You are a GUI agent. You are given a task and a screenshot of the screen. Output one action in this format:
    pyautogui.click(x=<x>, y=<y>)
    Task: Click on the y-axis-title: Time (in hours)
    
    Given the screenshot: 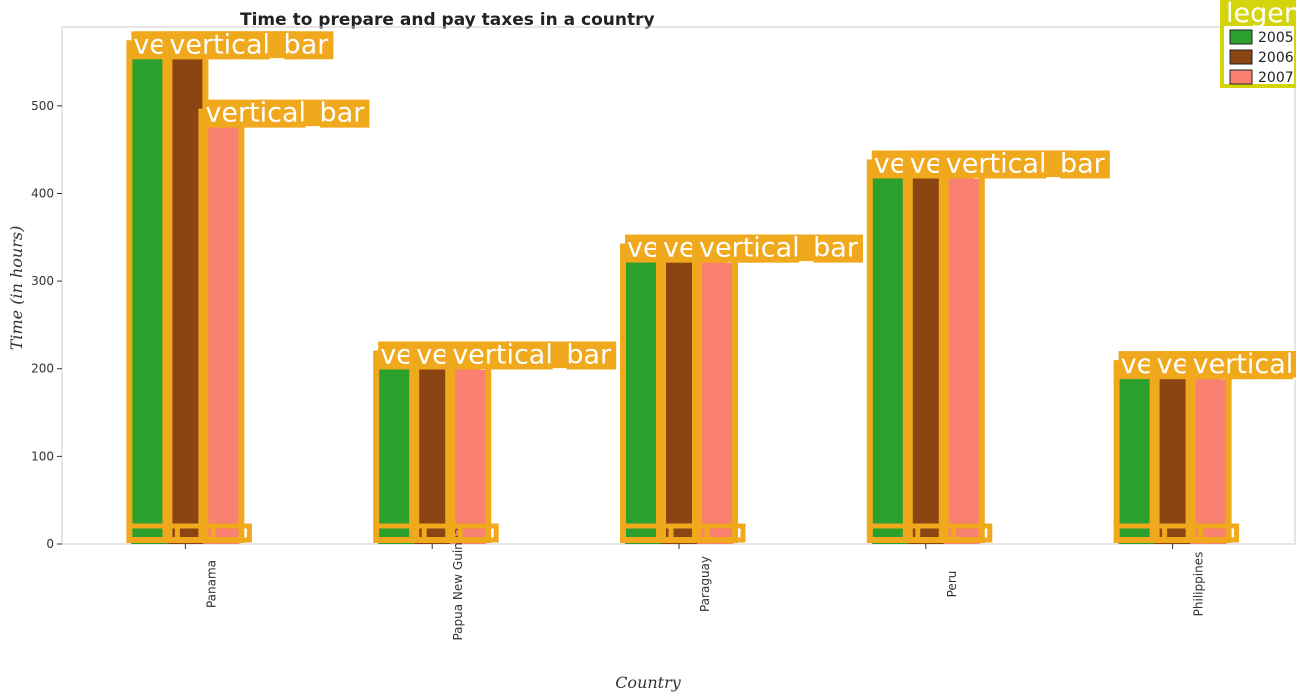 What is the action you would take?
    pyautogui.click(x=16, y=288)
    